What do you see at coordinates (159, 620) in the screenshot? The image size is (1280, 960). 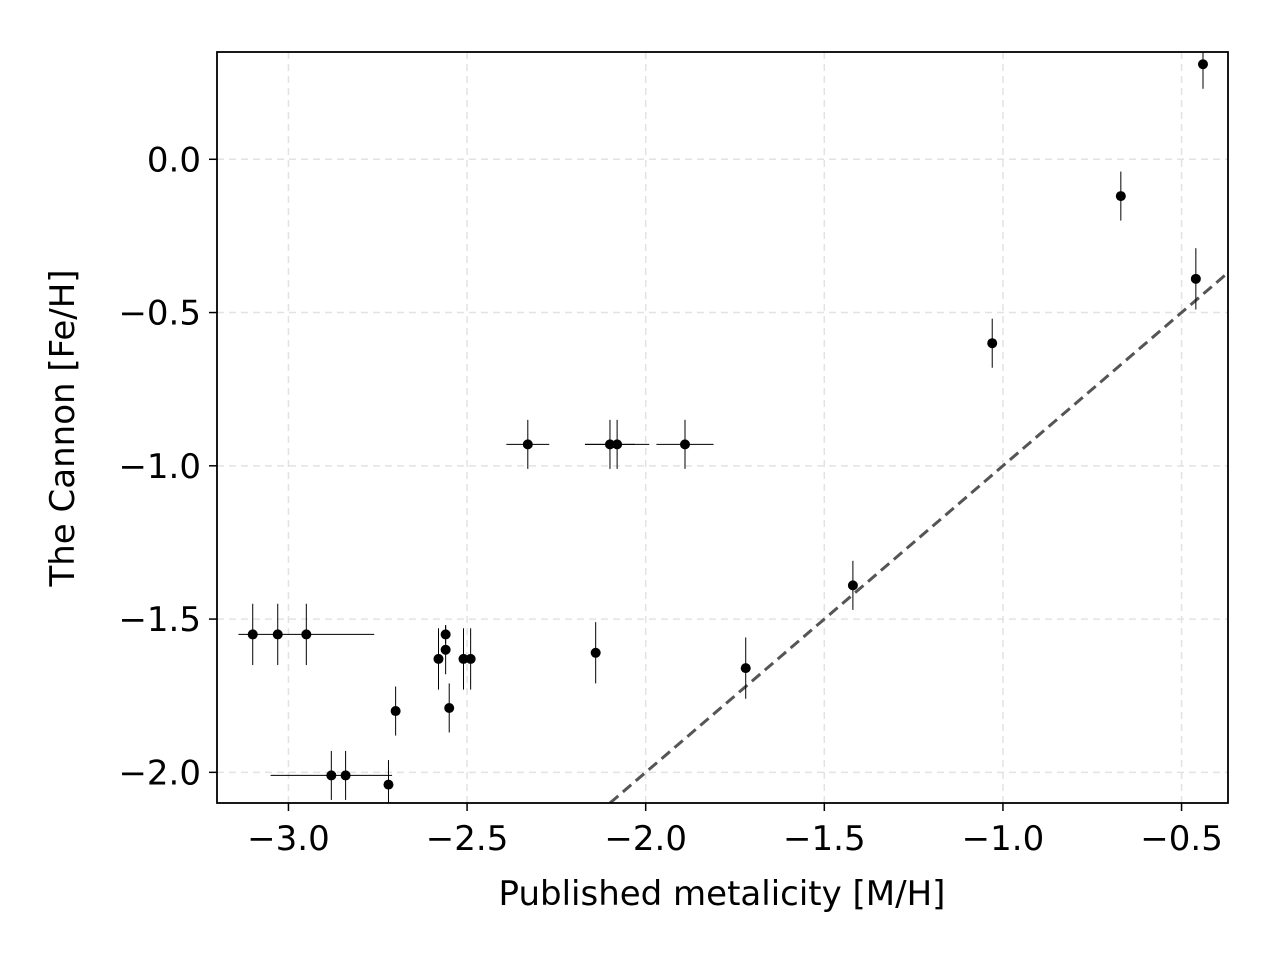 I see `y-tick-label: −1.5` at bounding box center [159, 620].